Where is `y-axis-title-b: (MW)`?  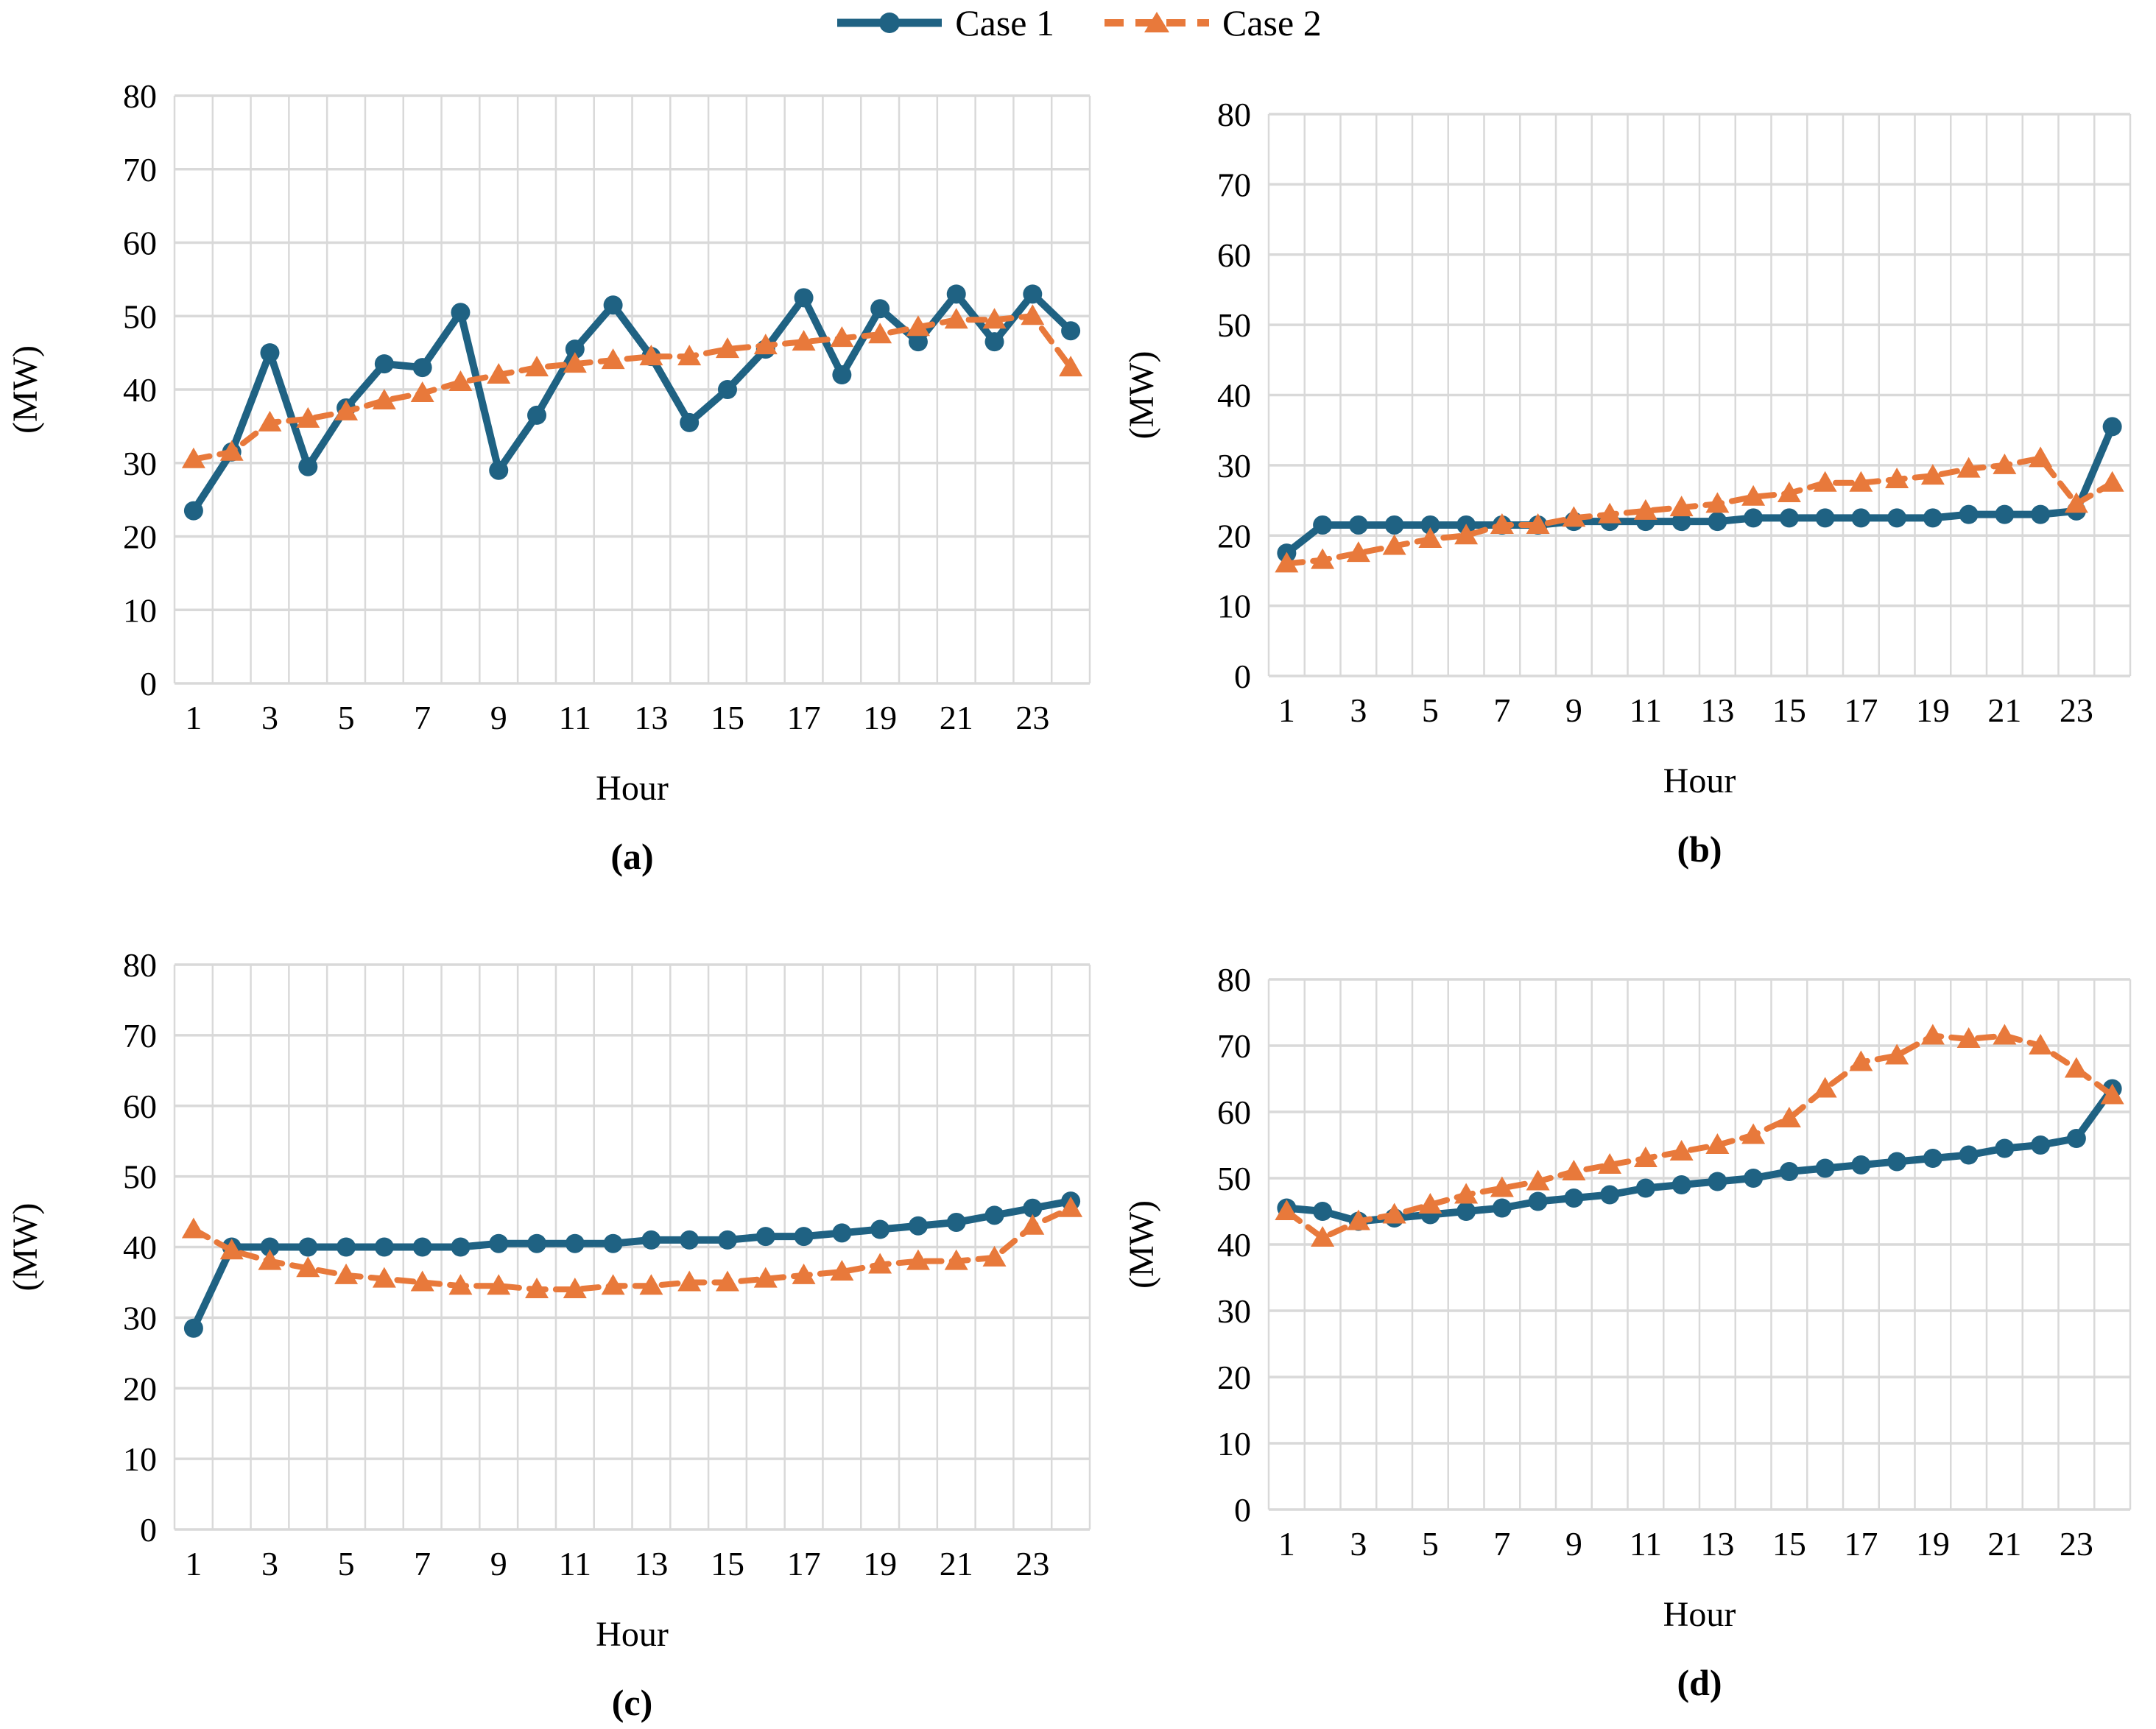
y-axis-title-b: (MW) is located at coordinates (1141, 395).